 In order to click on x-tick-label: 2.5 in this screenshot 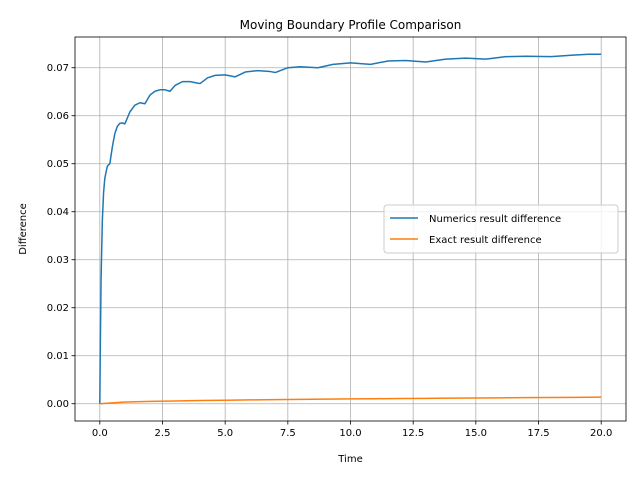, I will do `click(163, 433)`.